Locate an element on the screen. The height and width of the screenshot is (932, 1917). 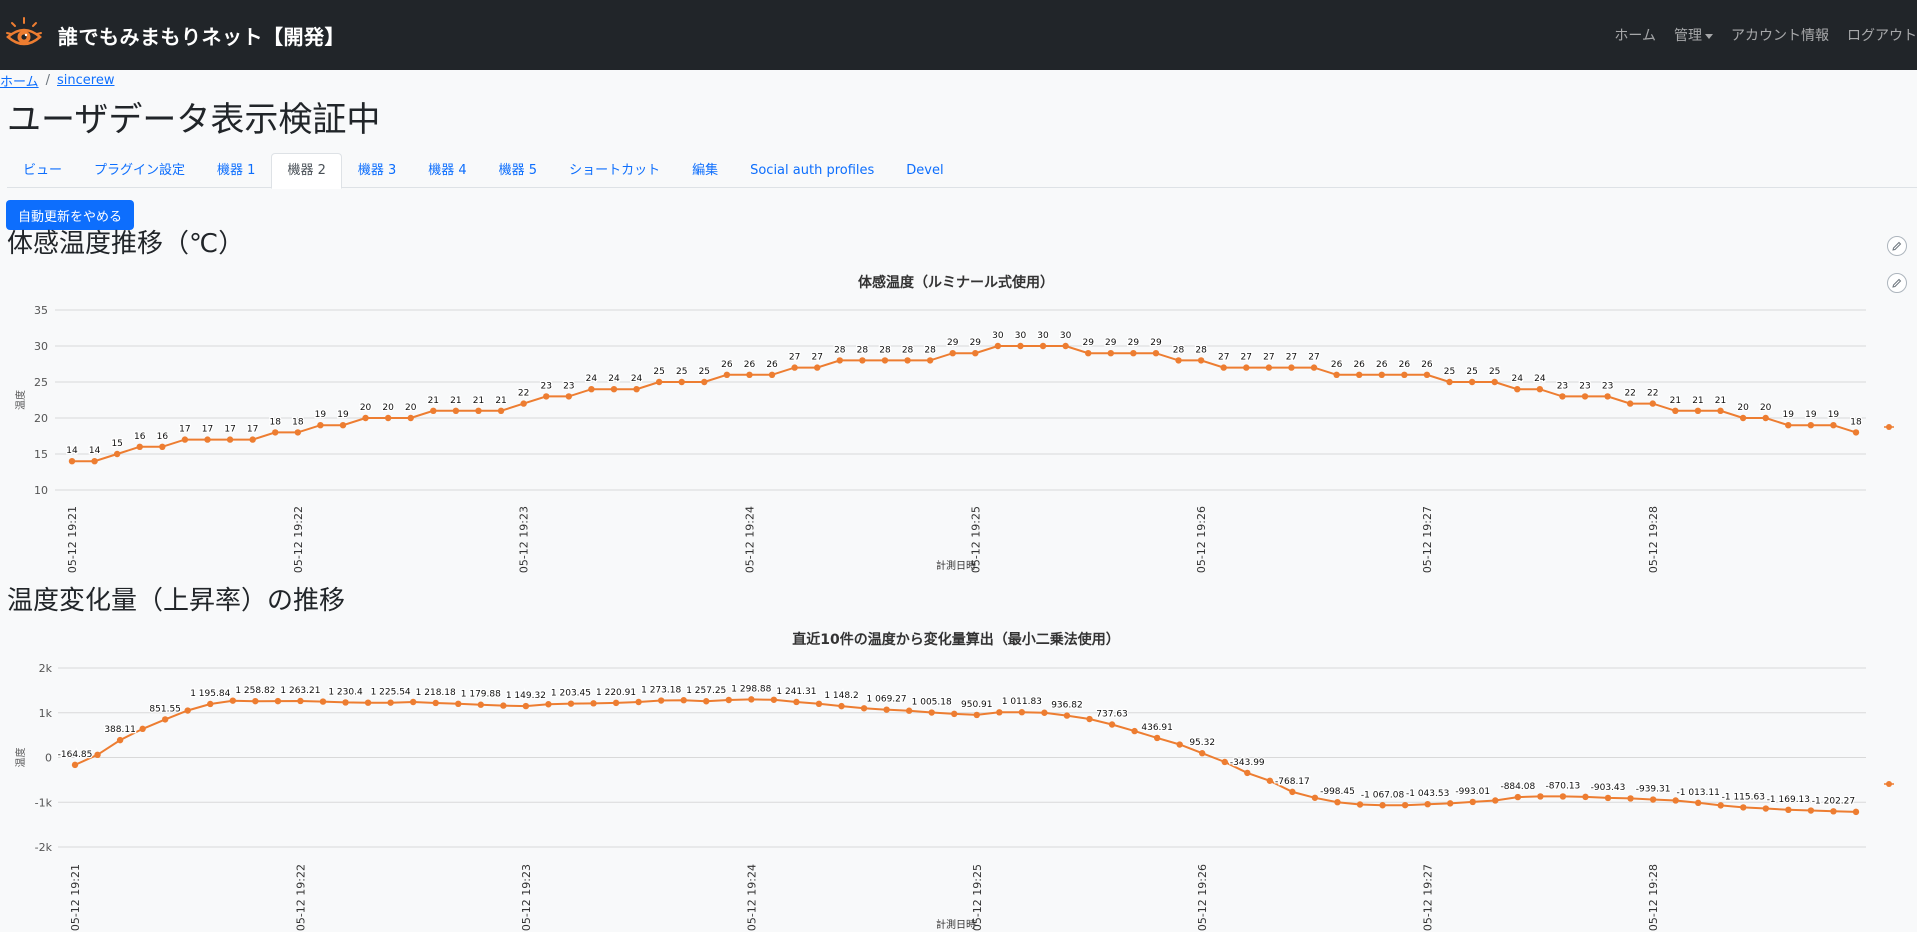
series-marker-icon is located at coordinates (1889, 427).